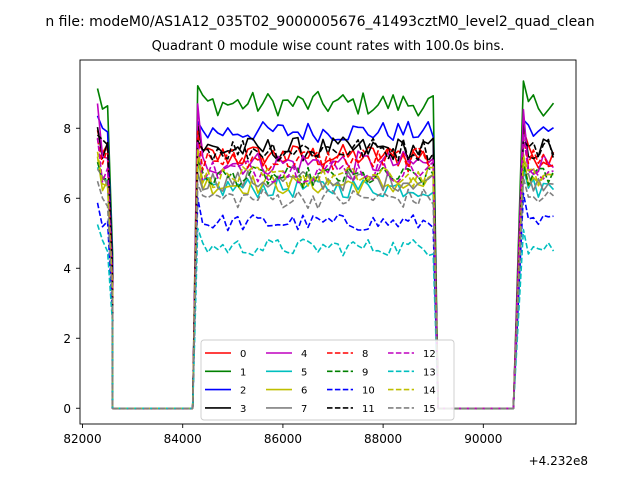  Describe the element at coordinates (183, 439) in the screenshot. I see `x-tick-label: 84000` at that location.